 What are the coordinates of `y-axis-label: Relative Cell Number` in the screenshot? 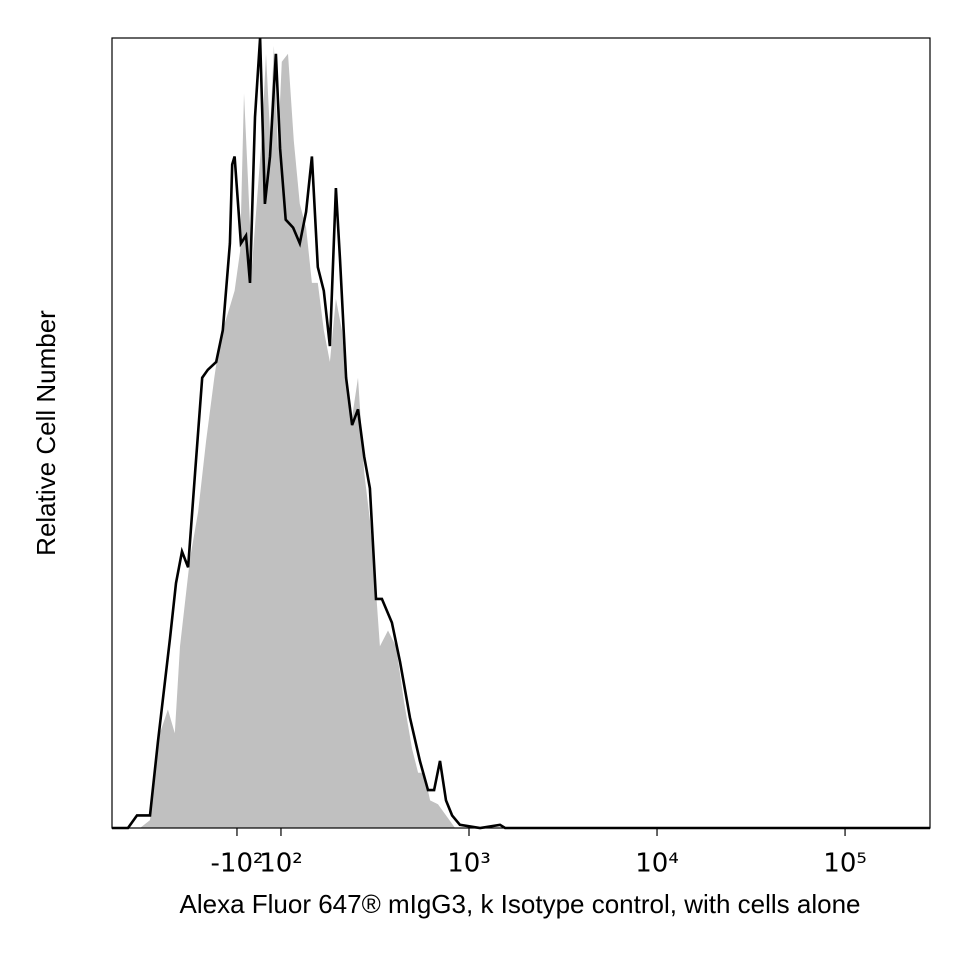 It's located at (46, 433).